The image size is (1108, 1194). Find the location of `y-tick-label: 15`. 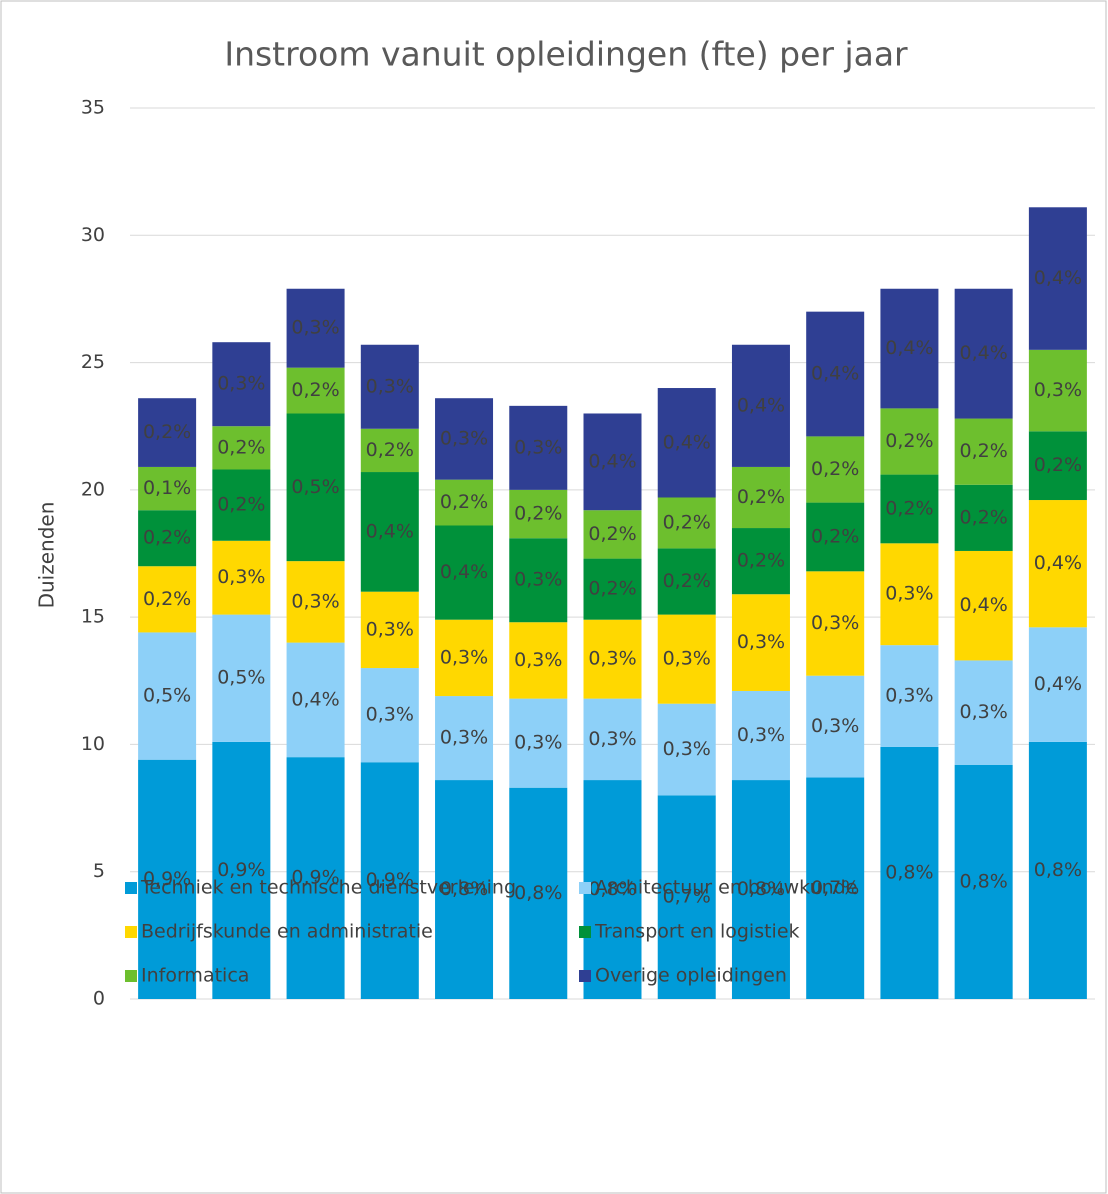

y-tick-label: 15 is located at coordinates (93, 617).